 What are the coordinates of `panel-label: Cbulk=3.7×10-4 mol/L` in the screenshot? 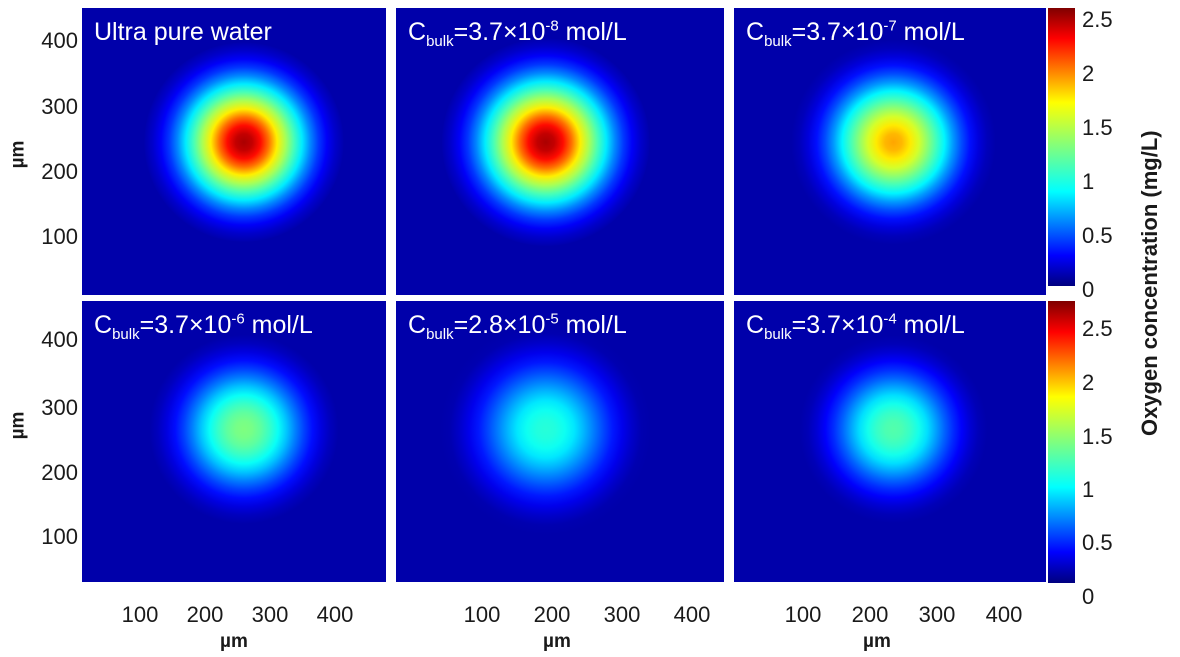 It's located at (855, 326).